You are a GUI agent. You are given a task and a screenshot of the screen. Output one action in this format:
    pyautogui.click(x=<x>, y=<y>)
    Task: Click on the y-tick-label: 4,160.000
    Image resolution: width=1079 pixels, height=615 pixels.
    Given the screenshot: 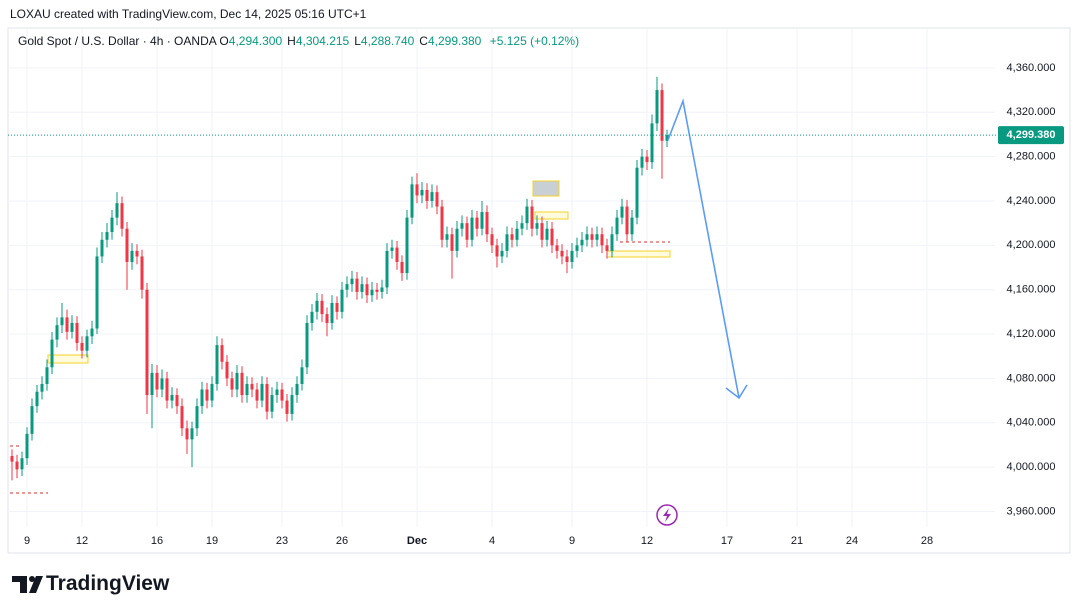 What is the action you would take?
    pyautogui.click(x=1031, y=290)
    